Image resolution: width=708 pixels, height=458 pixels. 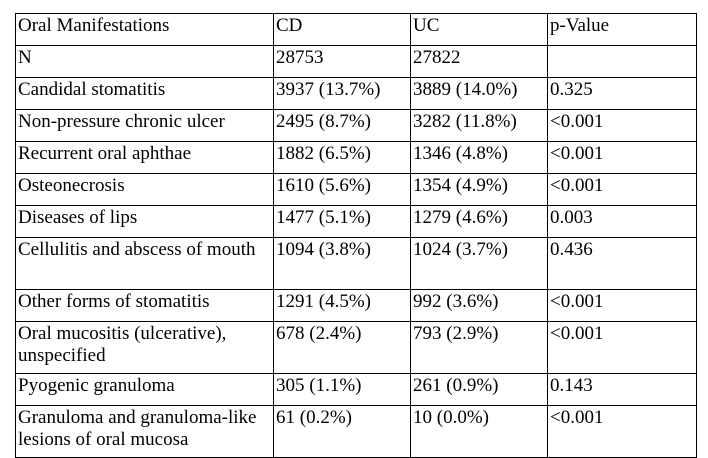 I want to click on uc-value-cell: 261 (0.9%), so click(x=479, y=389).